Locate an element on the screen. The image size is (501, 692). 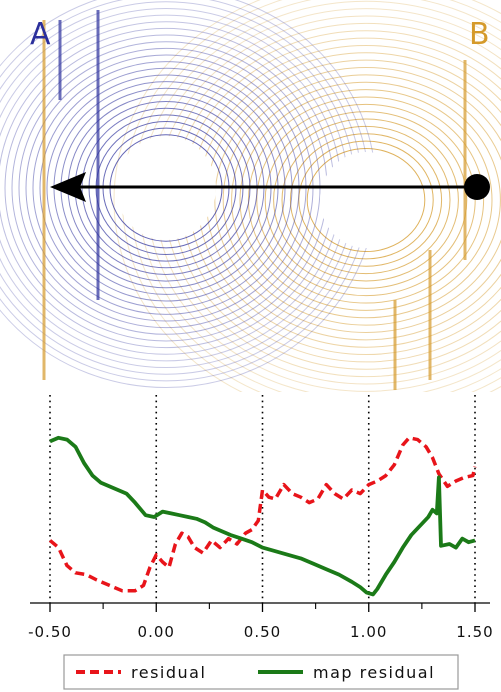
x-tick-label: 1.00 is located at coordinates (368, 632).